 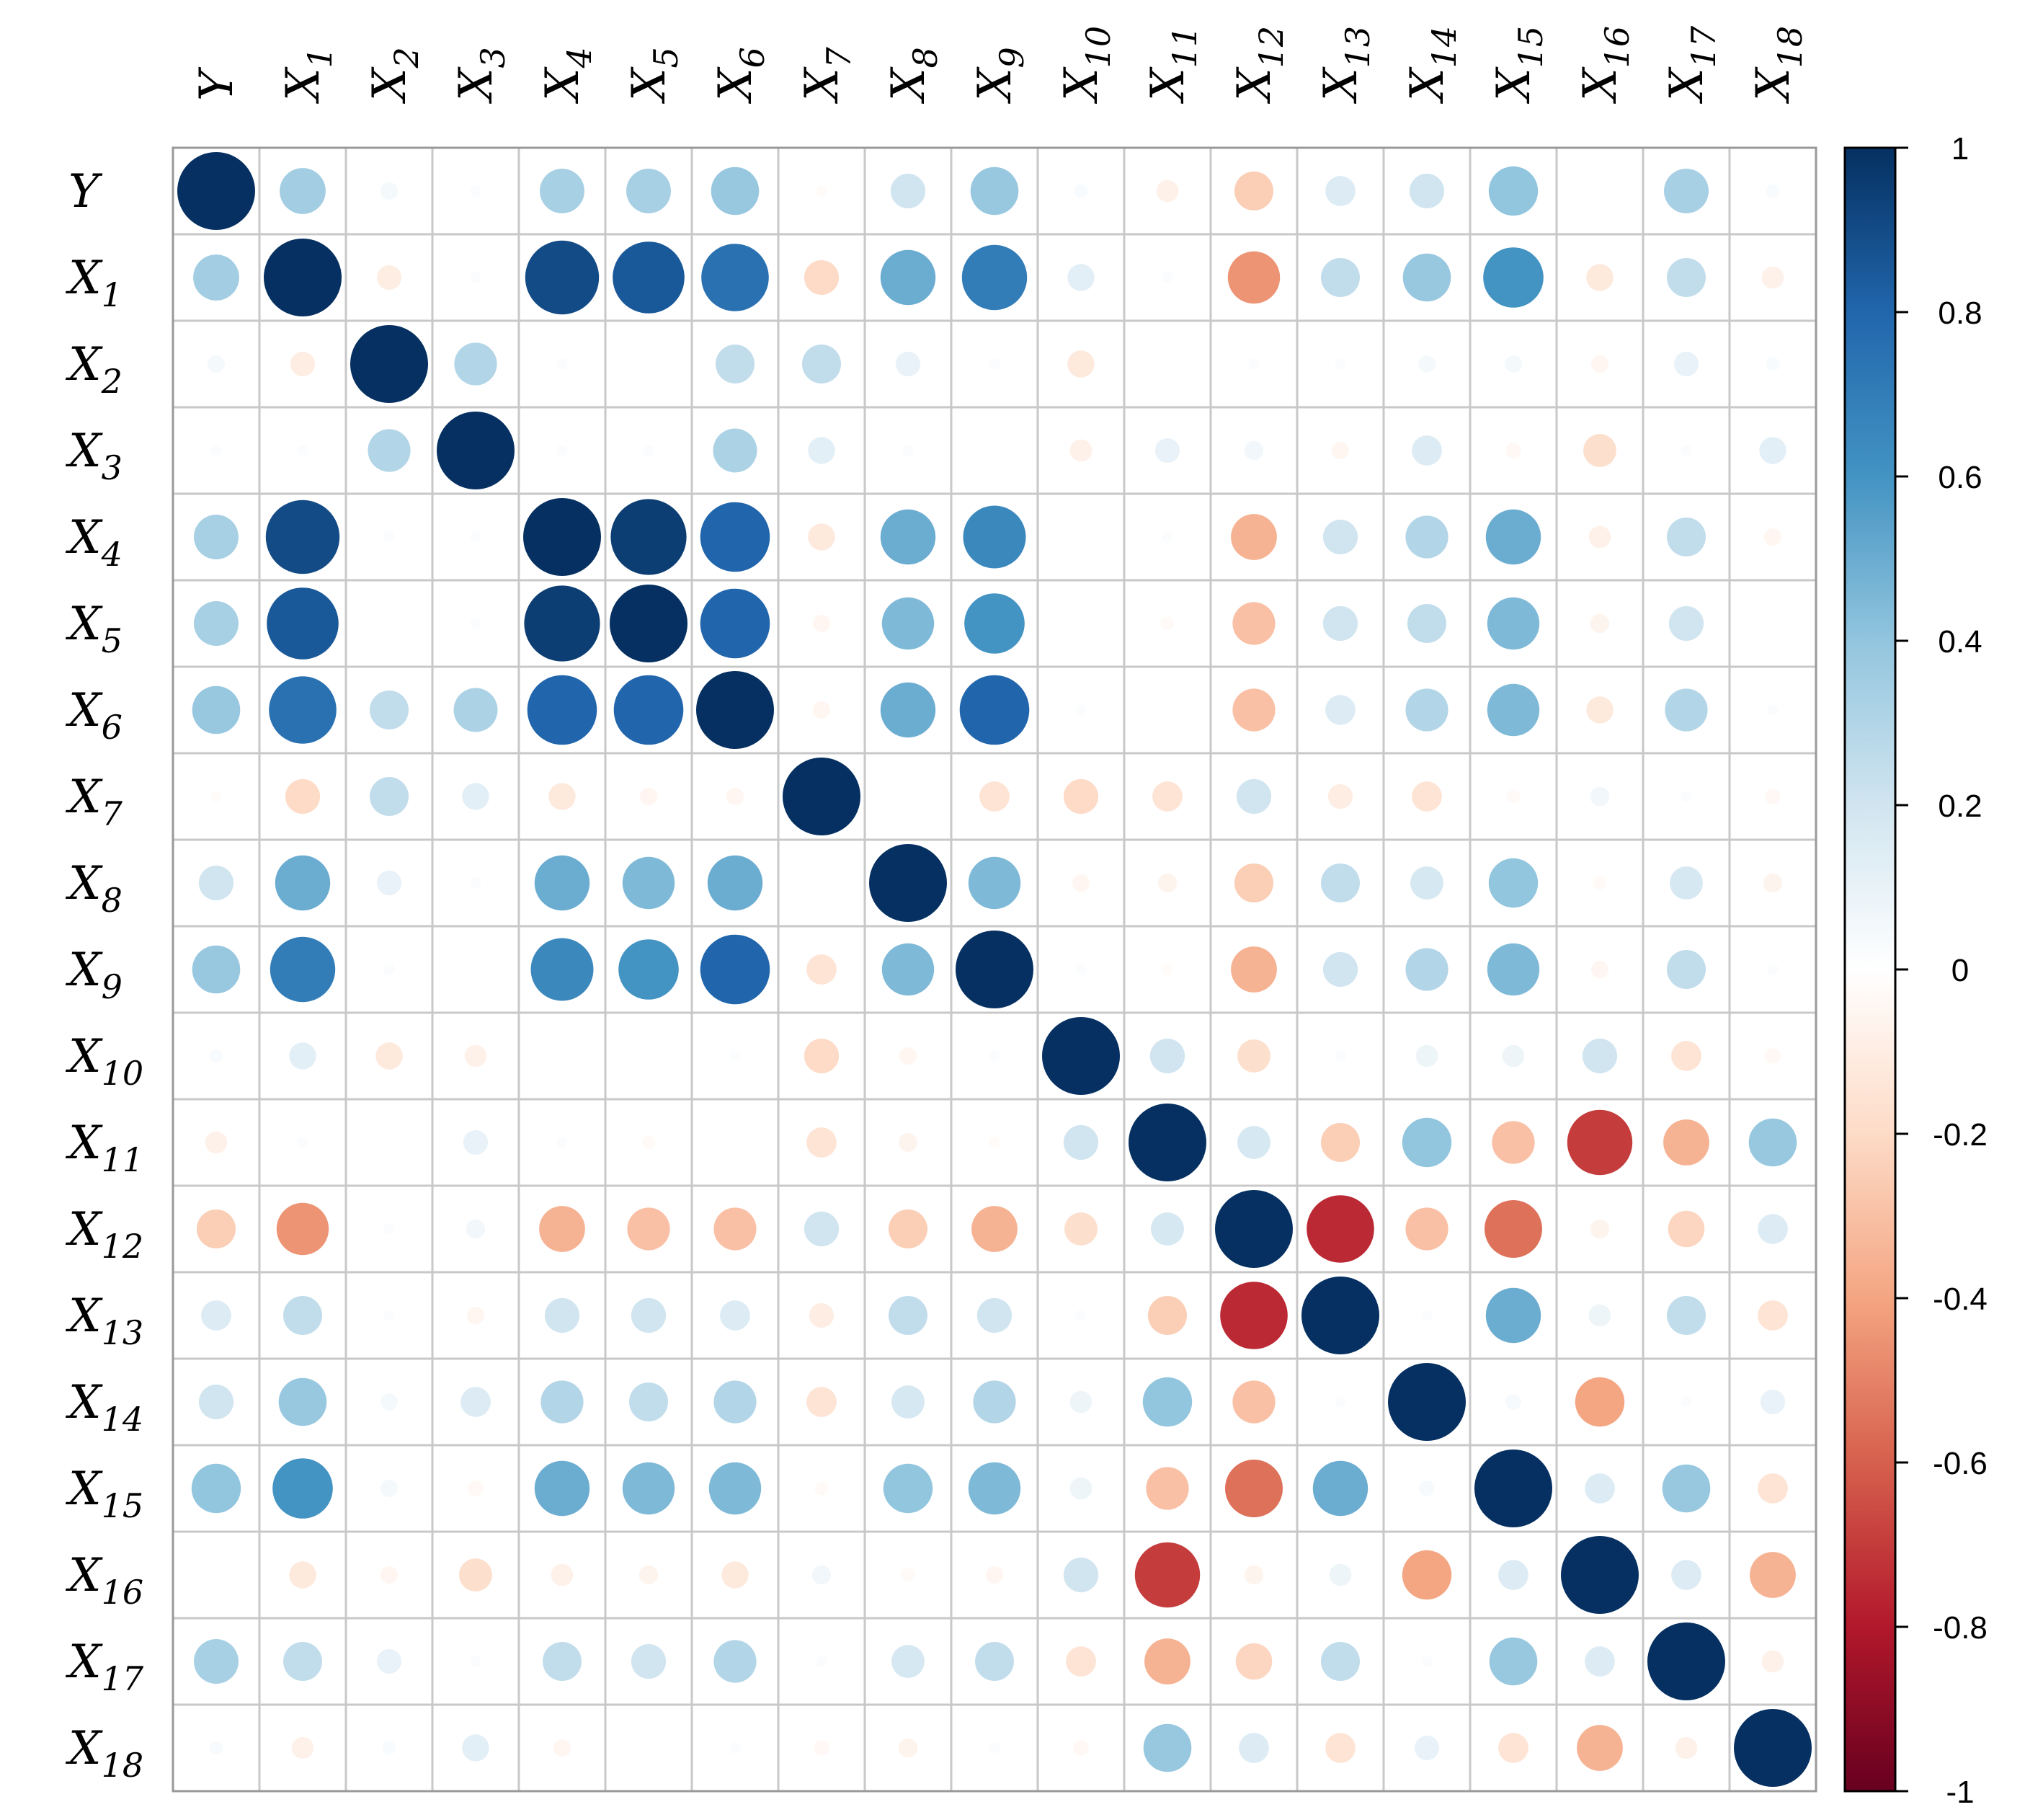 I want to click on corr-circle-x9-x16, so click(x=1599, y=969).